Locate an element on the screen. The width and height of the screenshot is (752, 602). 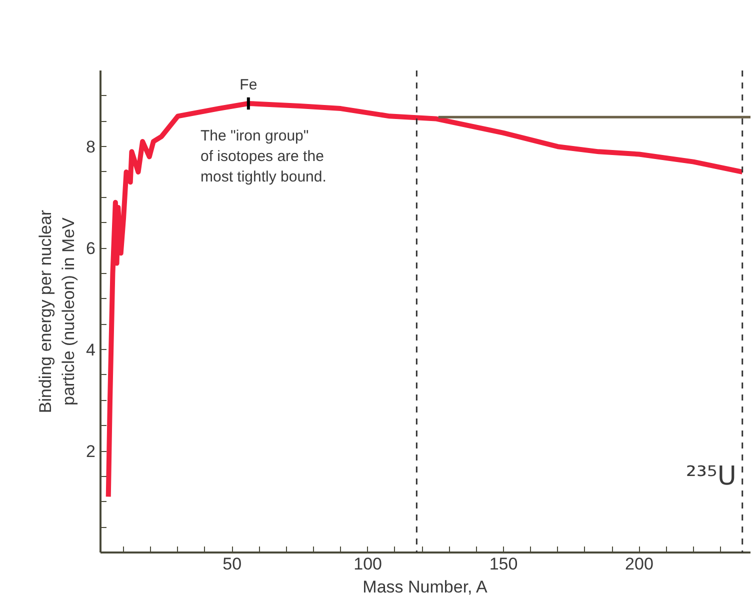
annotation: ²³⁵U is located at coordinates (711, 477).